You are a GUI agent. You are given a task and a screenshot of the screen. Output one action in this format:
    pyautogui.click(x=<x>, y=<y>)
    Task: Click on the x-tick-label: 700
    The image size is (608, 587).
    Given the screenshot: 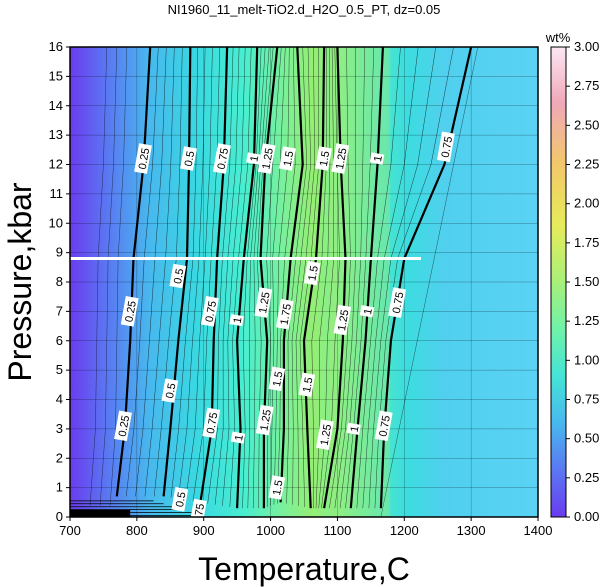 What is the action you would take?
    pyautogui.click(x=70, y=530)
    